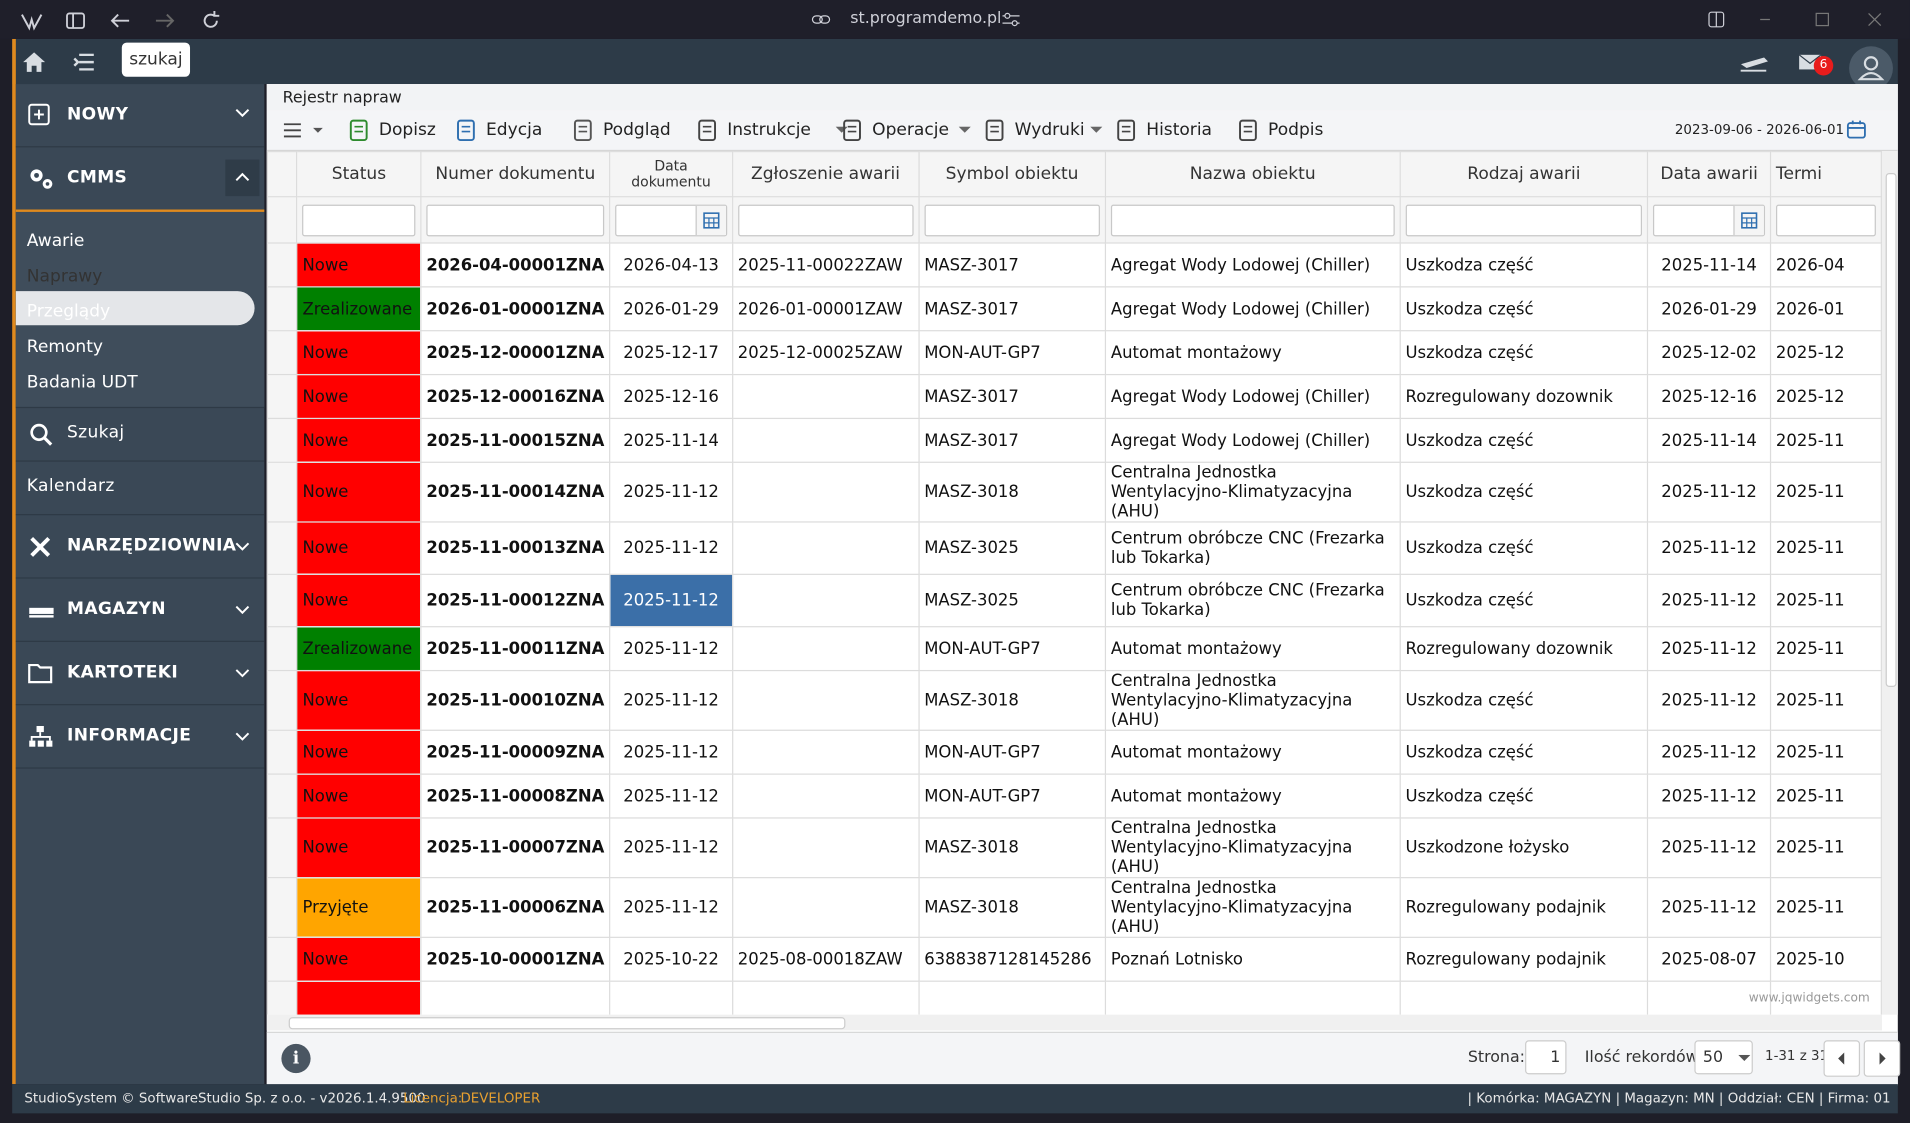 The height and width of the screenshot is (1123, 1910). What do you see at coordinates (515, 600) in the screenshot?
I see `cell: 2025-11-00012ZNA` at bounding box center [515, 600].